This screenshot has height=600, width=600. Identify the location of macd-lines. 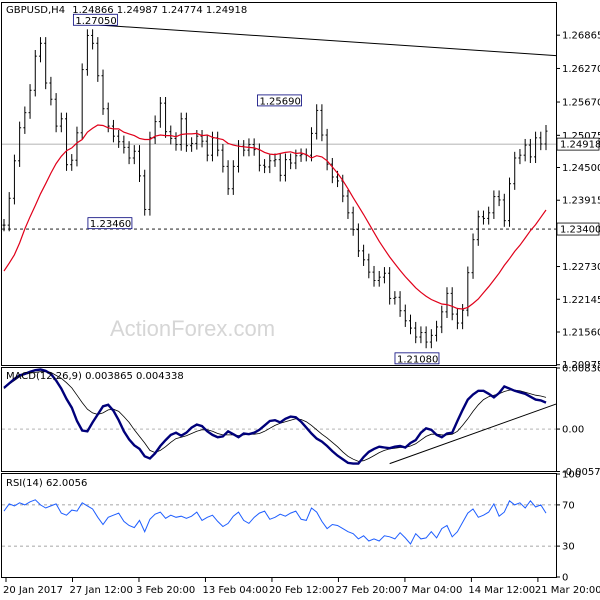
(280, 416).